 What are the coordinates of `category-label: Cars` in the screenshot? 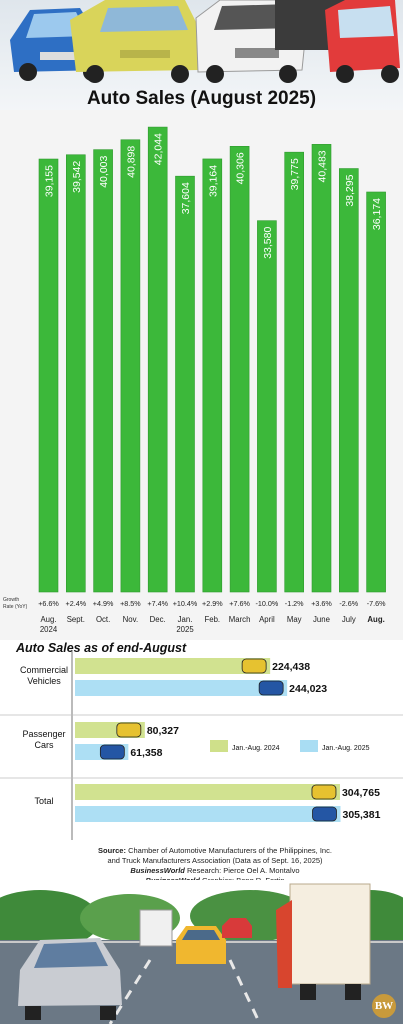 It's located at (44, 745).